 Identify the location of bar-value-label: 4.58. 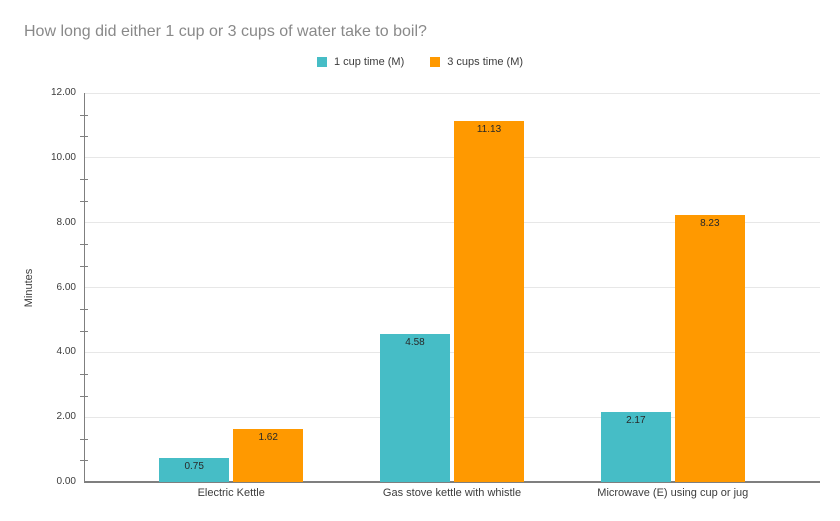
(415, 342).